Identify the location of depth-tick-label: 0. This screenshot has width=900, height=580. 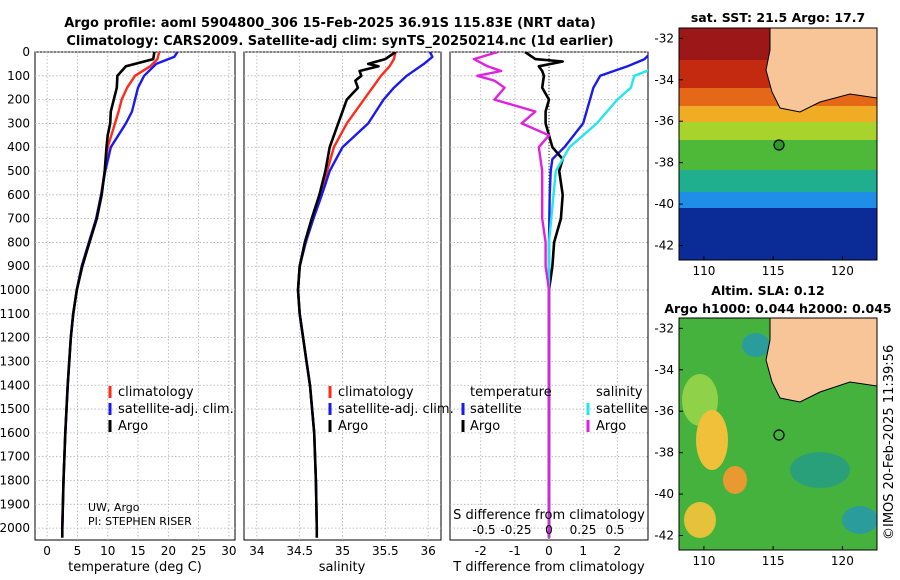
(26, 52).